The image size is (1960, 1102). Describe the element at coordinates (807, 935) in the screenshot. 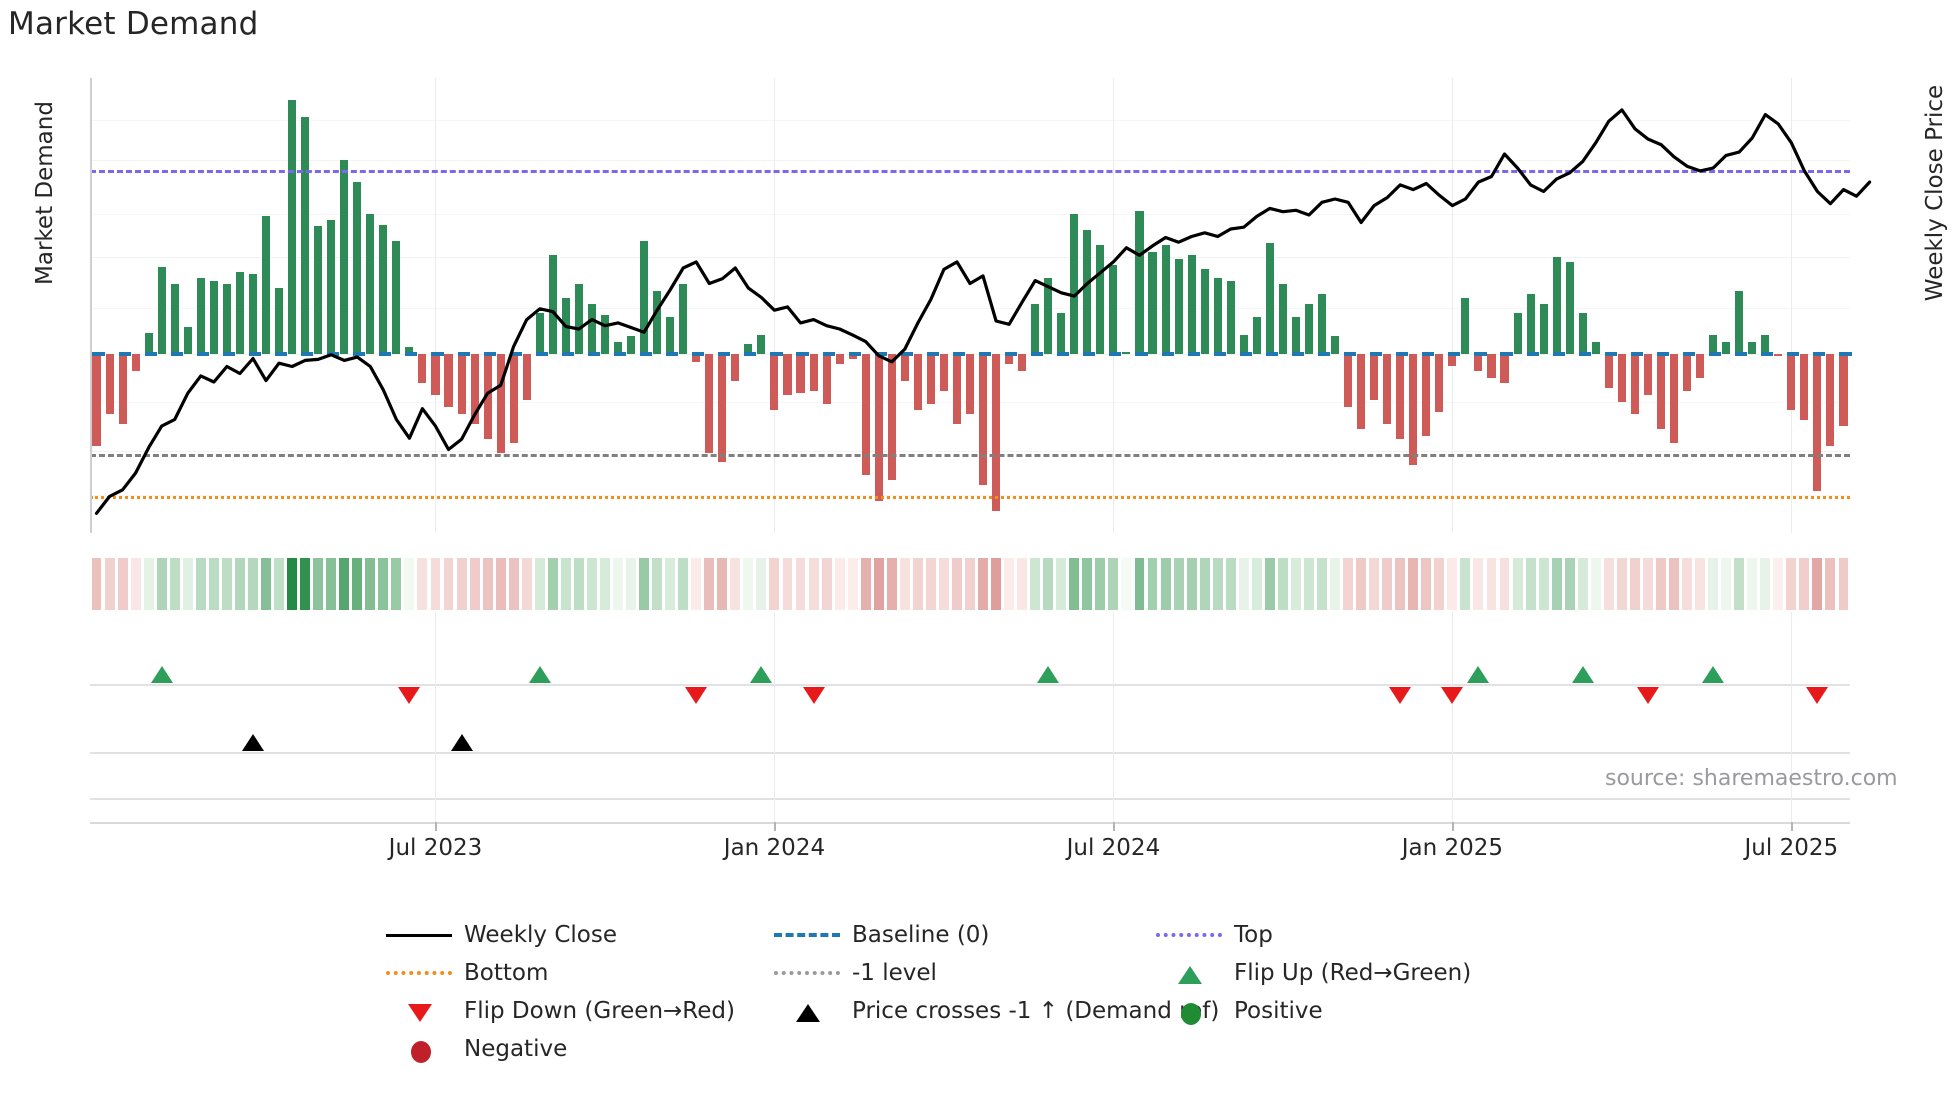

I see `line-dashed-blue-icon-glyph` at that location.